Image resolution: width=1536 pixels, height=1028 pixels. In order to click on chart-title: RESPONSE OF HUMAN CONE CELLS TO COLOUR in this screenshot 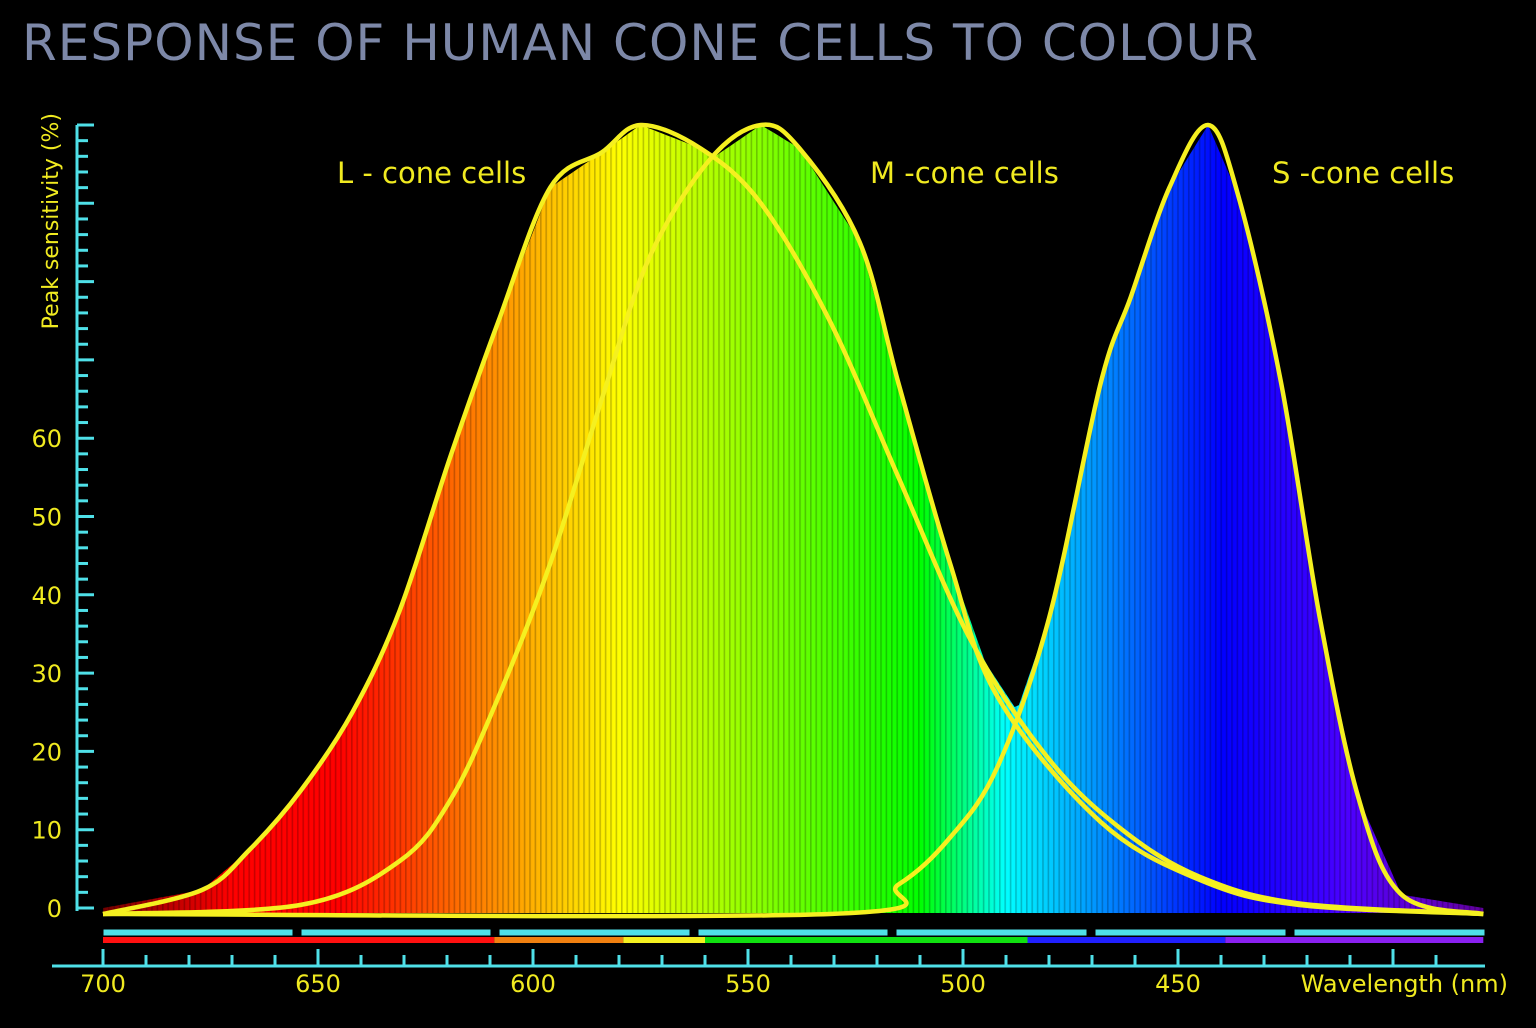, I will do `click(640, 43)`.